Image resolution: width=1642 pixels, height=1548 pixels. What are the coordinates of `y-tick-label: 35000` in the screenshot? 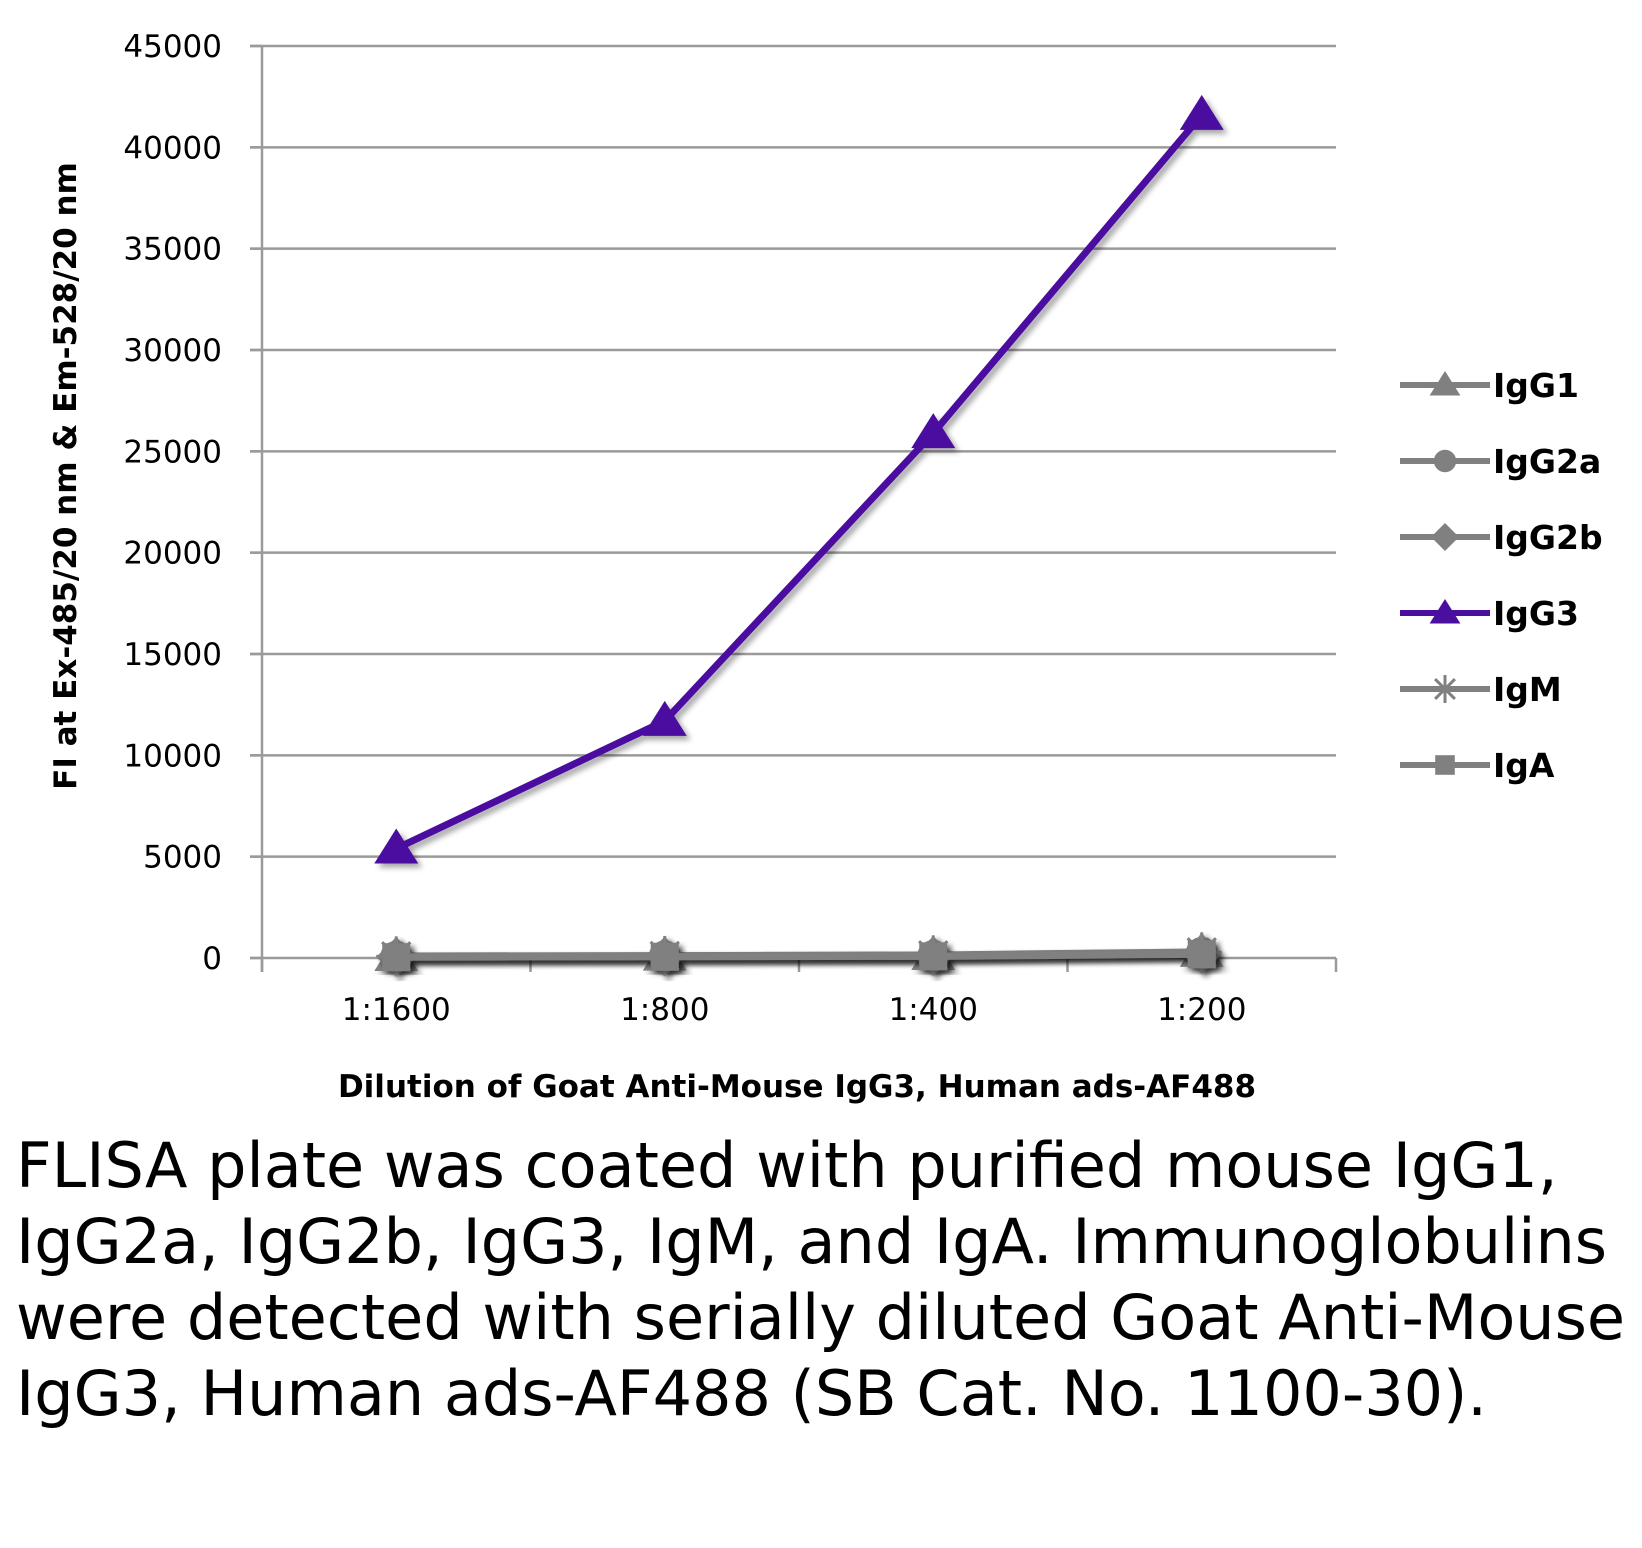 It's located at (172, 250).